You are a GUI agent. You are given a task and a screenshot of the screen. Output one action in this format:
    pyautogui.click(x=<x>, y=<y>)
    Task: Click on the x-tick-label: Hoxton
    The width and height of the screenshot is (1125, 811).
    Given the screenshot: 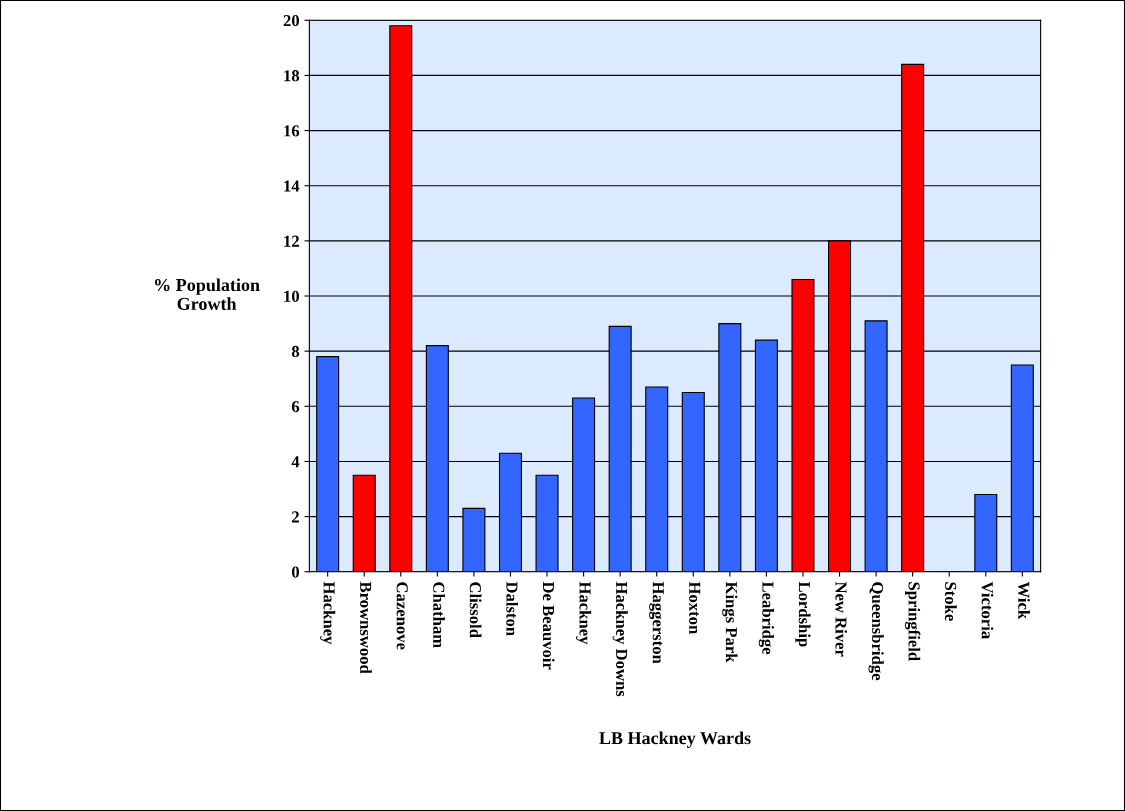 What is the action you would take?
    pyautogui.click(x=695, y=608)
    